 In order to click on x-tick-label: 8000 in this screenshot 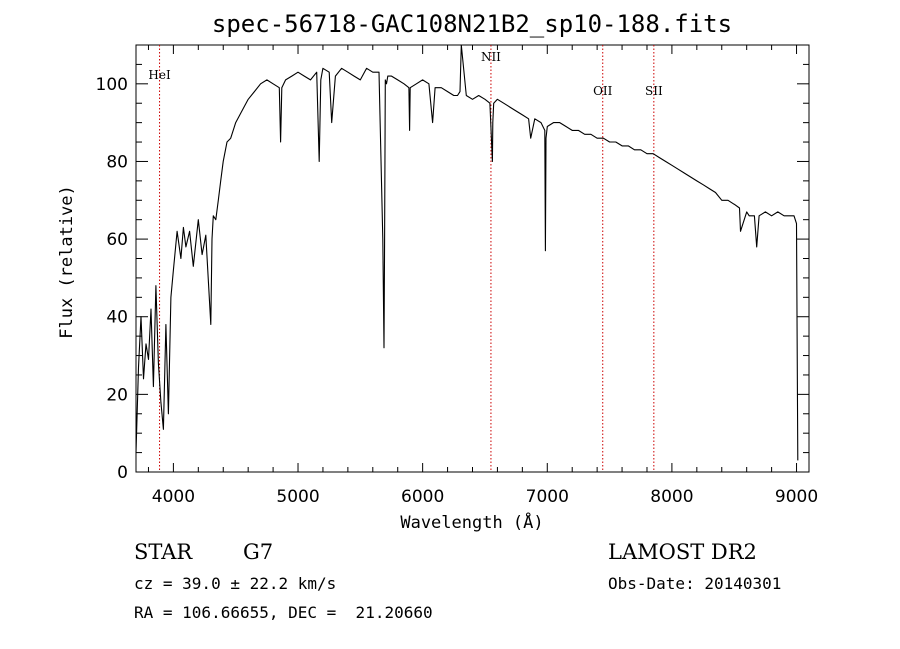, I will do `click(671, 497)`.